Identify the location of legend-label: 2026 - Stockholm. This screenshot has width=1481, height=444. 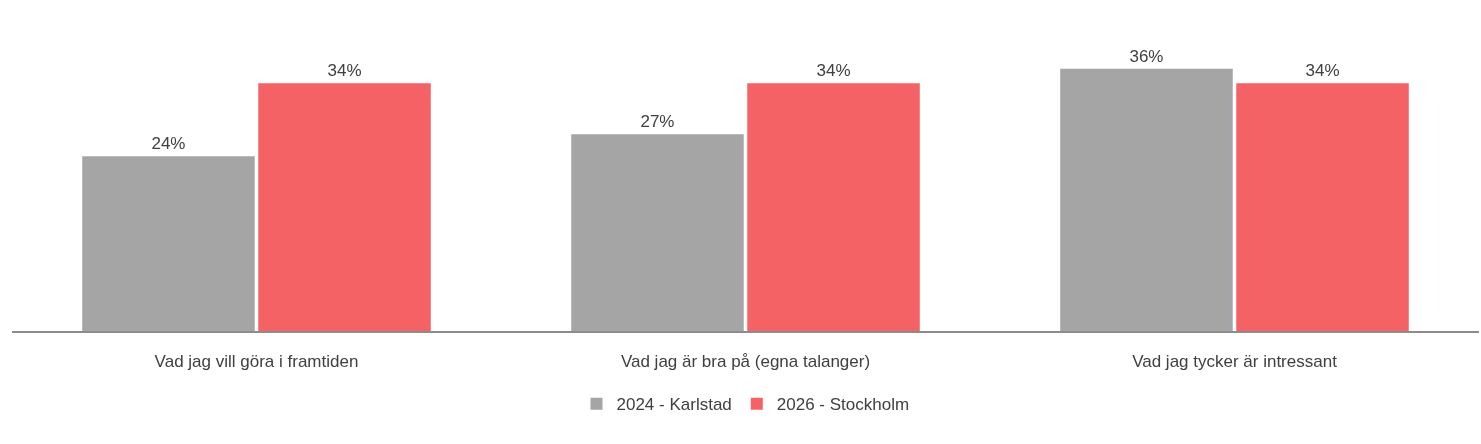
(843, 405).